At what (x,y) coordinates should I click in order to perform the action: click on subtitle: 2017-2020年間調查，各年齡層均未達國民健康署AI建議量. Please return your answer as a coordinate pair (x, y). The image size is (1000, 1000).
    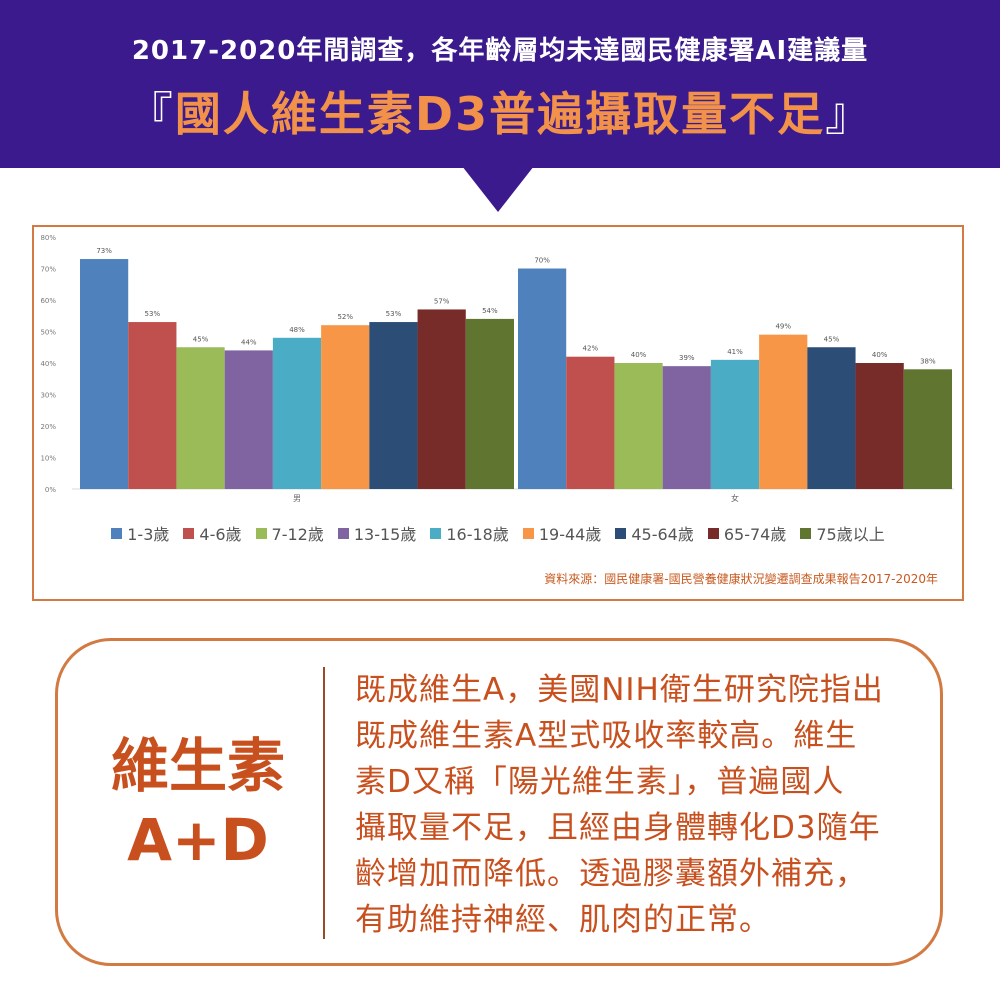
    Looking at the image, I should click on (500, 51).